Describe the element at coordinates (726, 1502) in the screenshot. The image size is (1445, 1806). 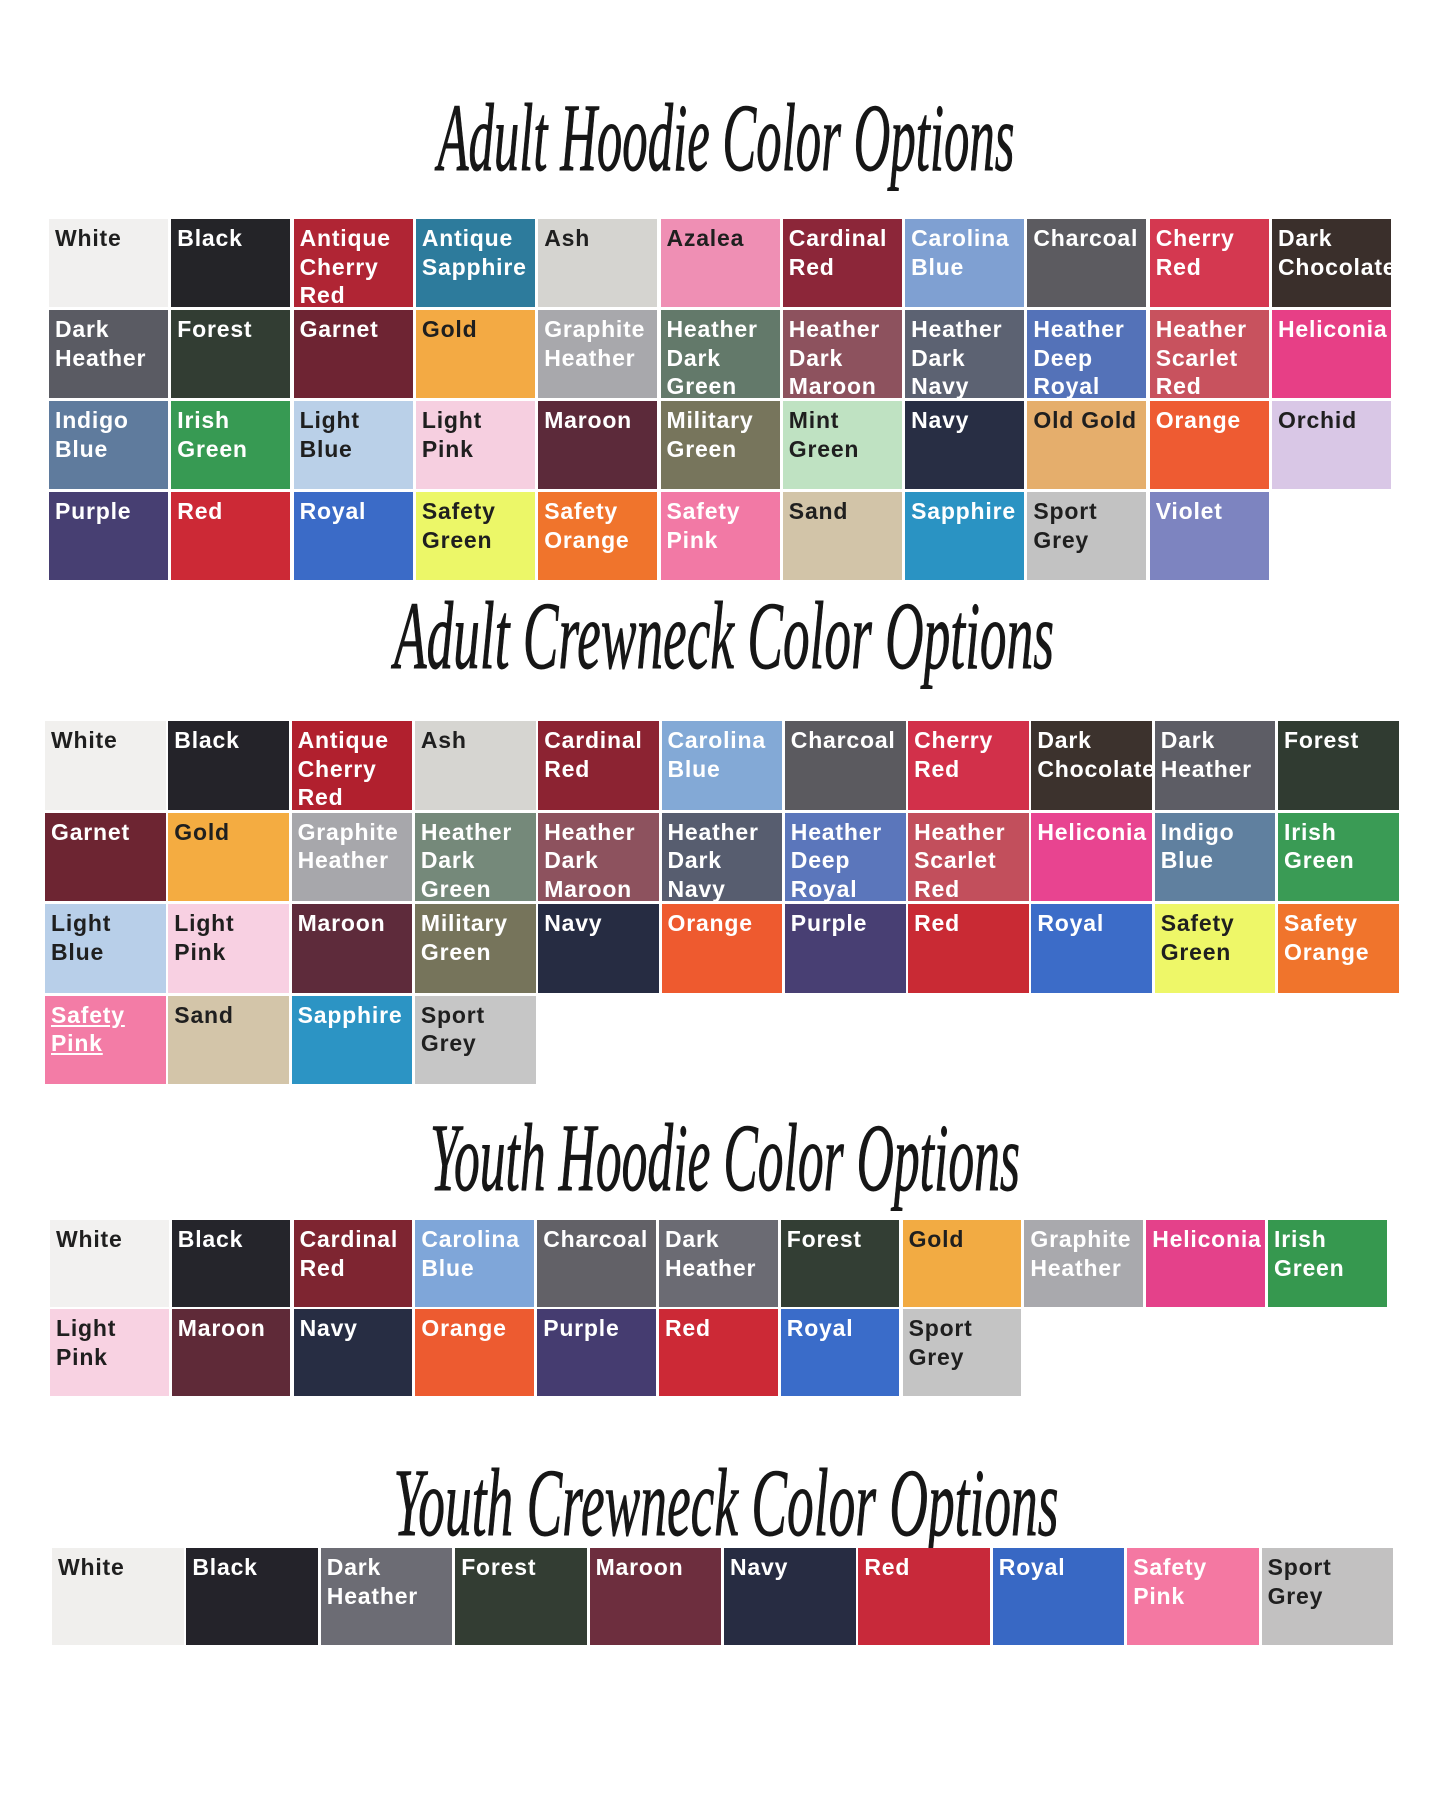
I see `svg-text: Youth Crewneck Color Options` at that location.